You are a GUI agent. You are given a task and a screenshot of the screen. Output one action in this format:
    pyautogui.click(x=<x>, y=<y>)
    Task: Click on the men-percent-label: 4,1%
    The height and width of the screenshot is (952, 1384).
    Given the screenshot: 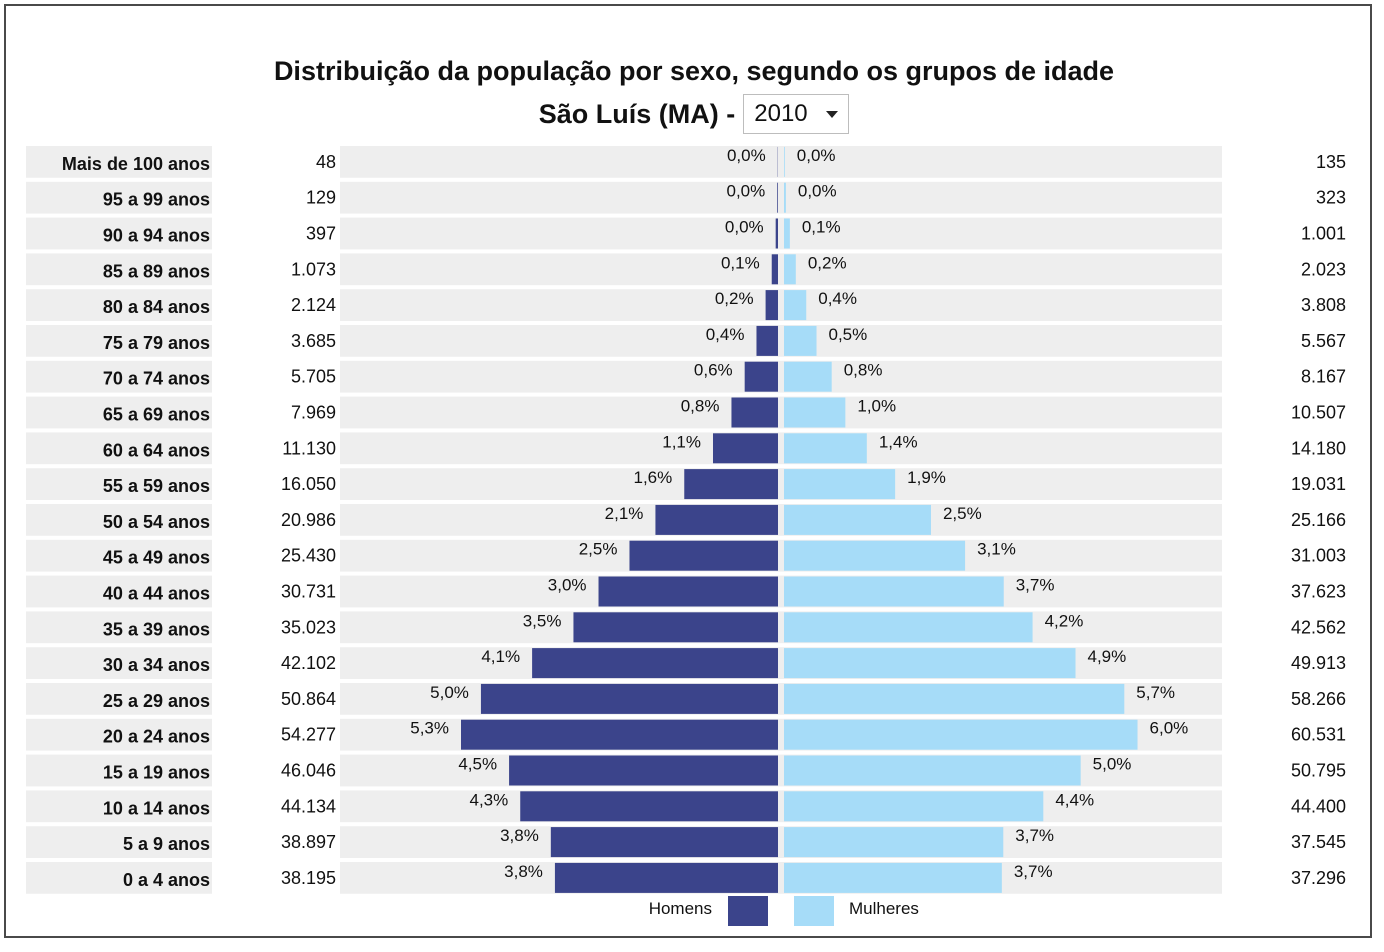 What is the action you would take?
    pyautogui.click(x=500, y=656)
    